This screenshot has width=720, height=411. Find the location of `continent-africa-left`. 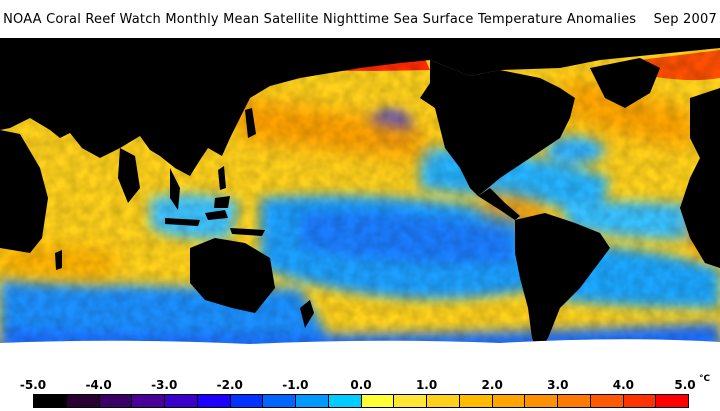

continent-africa-left is located at coordinates (24, 191).